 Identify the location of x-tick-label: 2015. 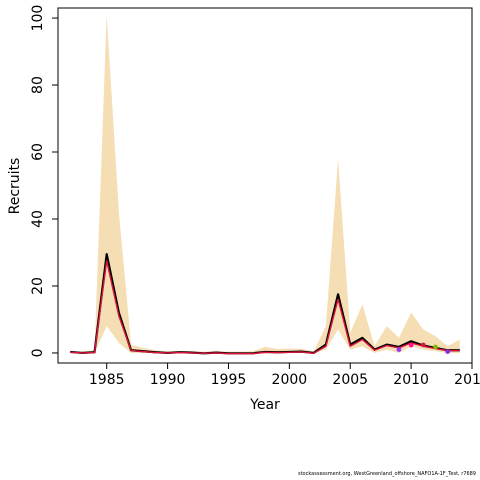
(467, 380).